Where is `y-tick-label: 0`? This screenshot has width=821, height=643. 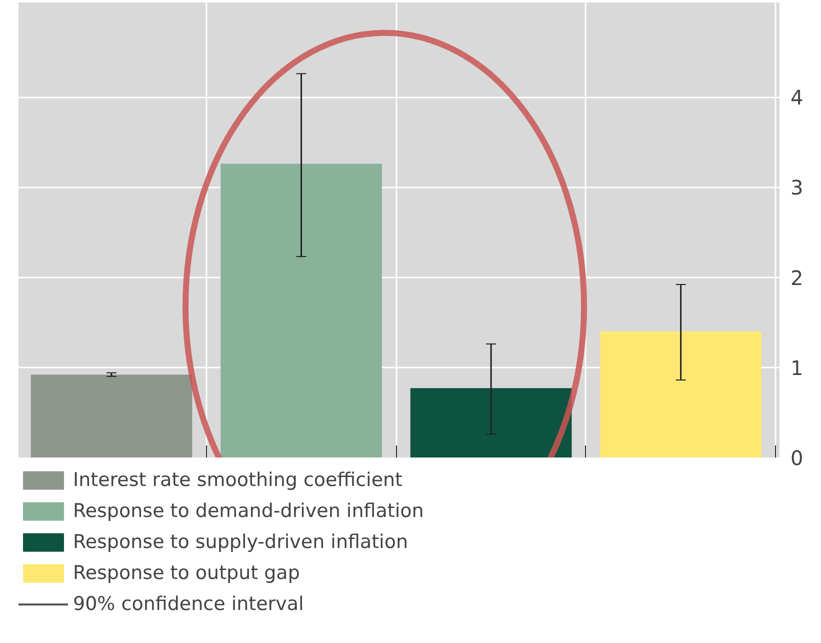
y-tick-label: 0 is located at coordinates (797, 458).